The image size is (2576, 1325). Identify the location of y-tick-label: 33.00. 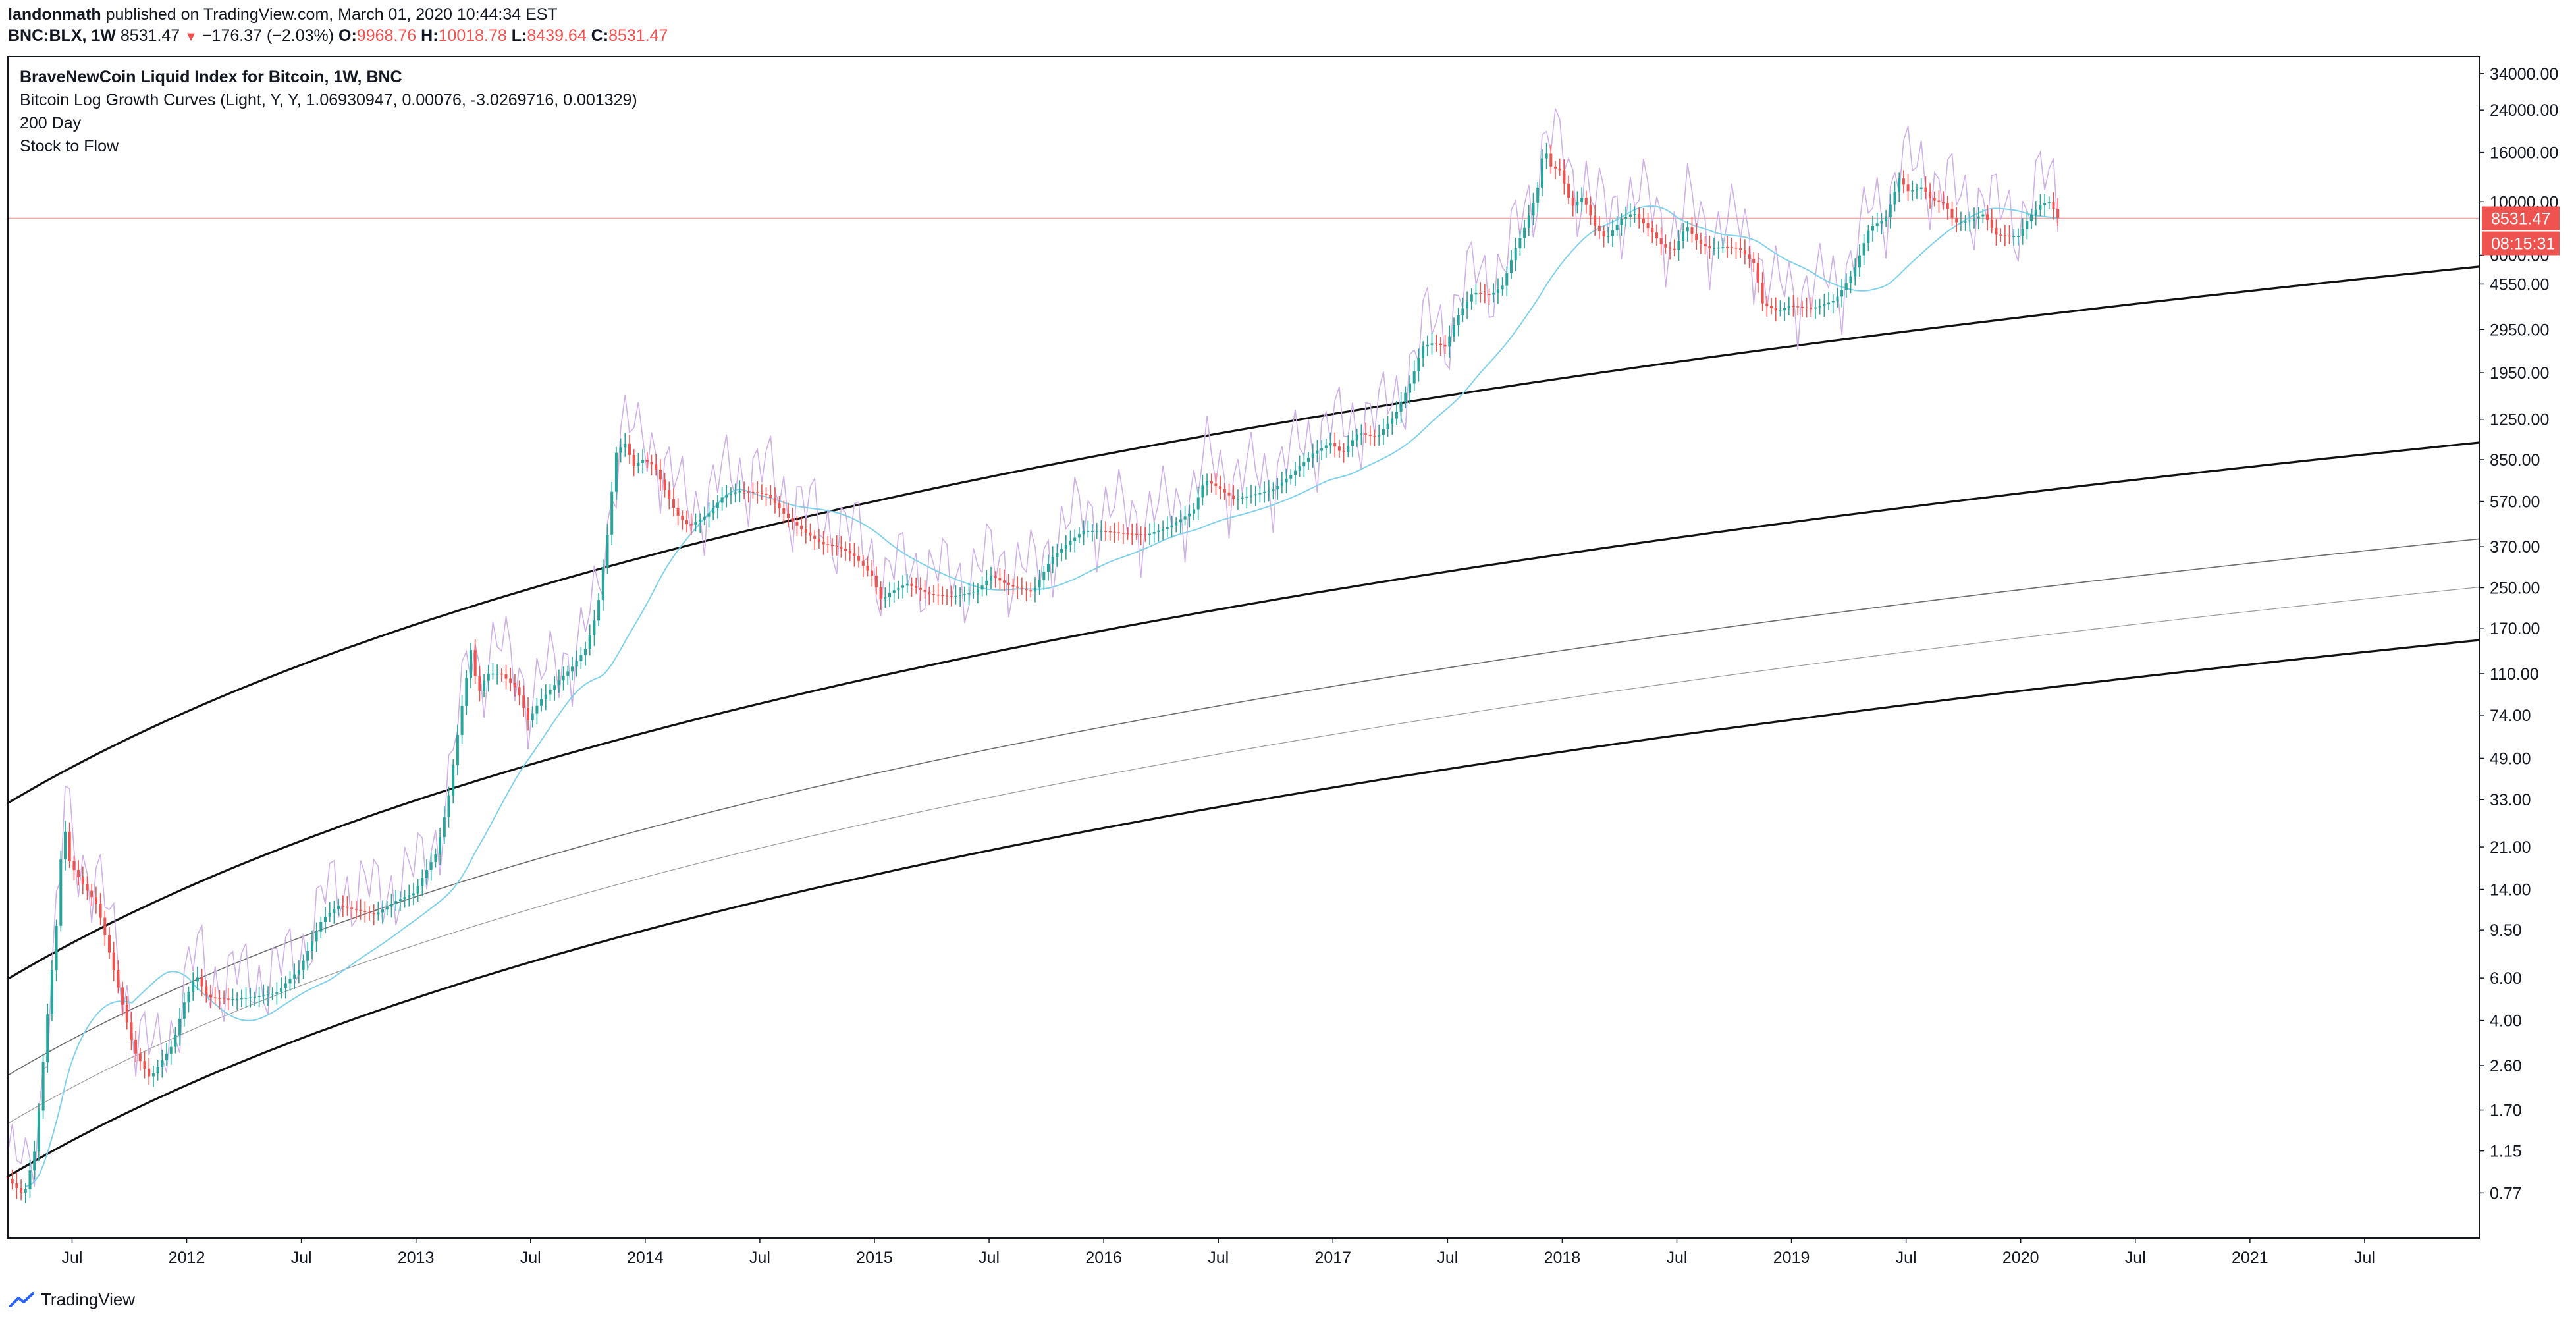
(2510, 800).